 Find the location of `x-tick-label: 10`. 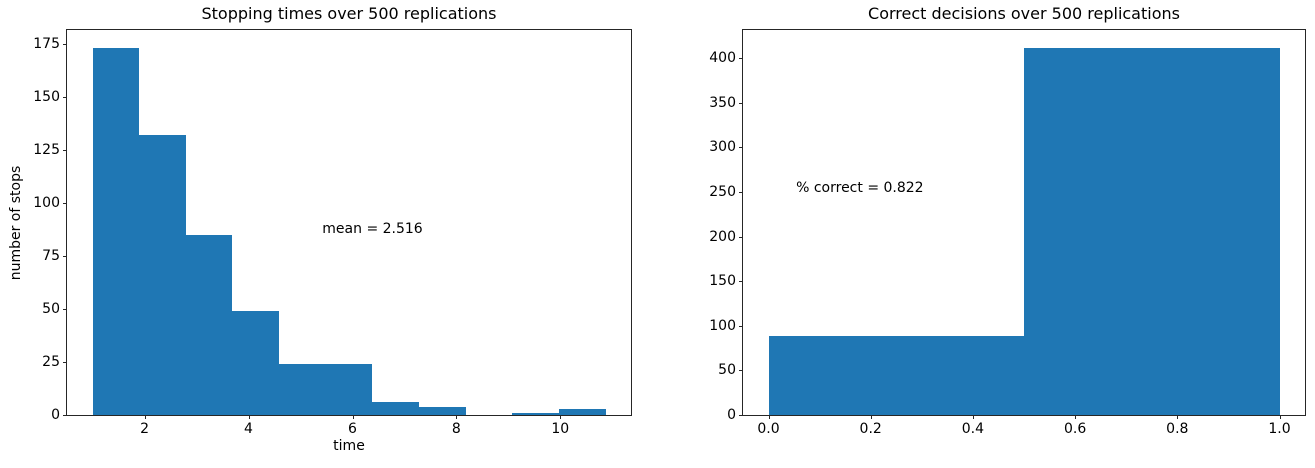

x-tick-label: 10 is located at coordinates (560, 429).